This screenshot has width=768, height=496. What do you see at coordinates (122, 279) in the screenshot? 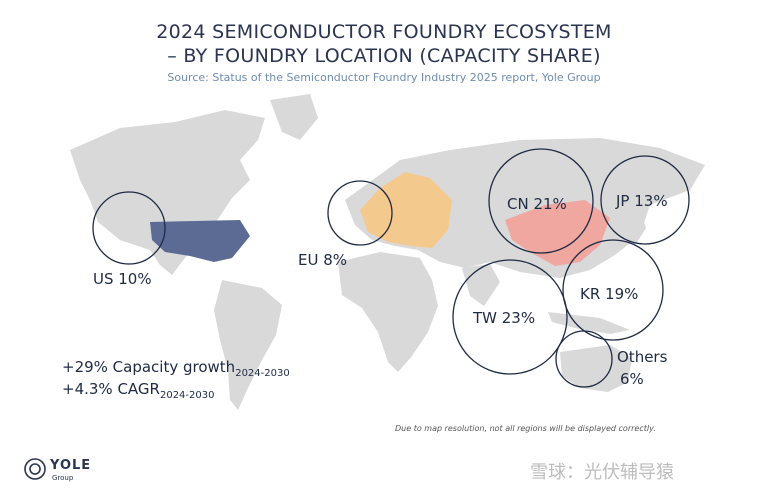
I see `us-label: US 10%` at bounding box center [122, 279].